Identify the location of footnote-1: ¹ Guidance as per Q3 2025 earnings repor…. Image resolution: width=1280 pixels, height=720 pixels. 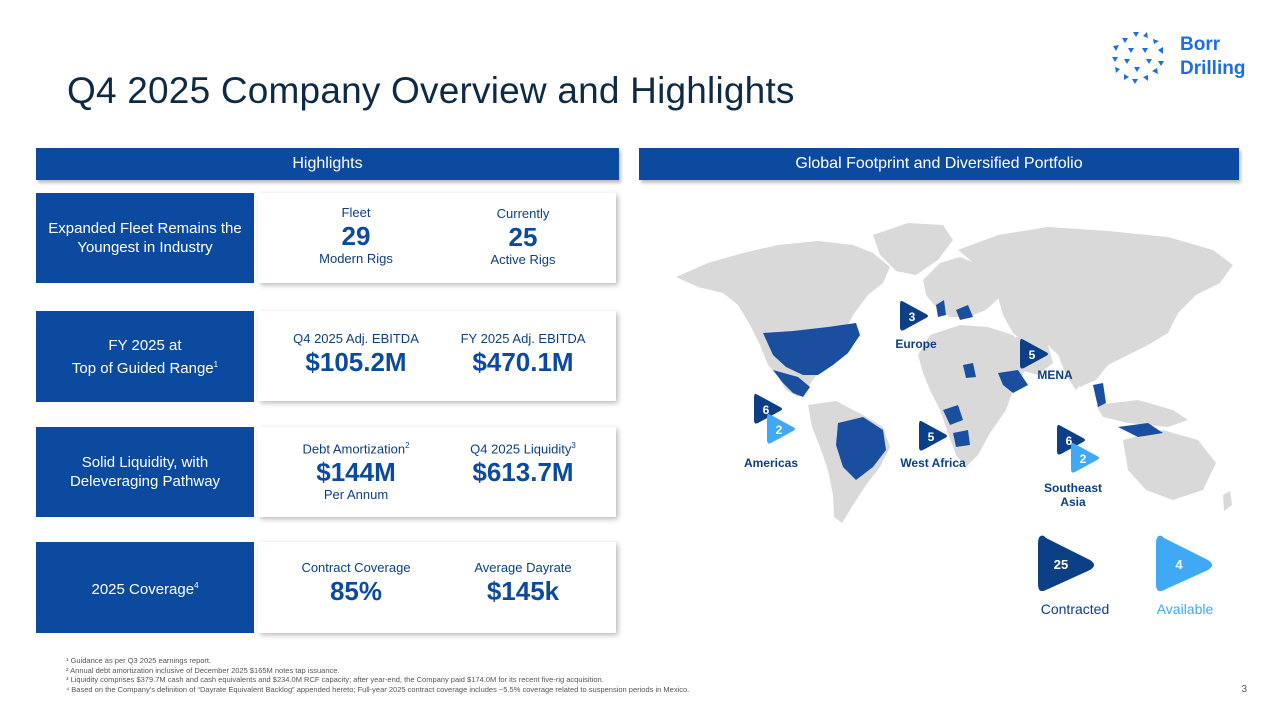
(139, 660).